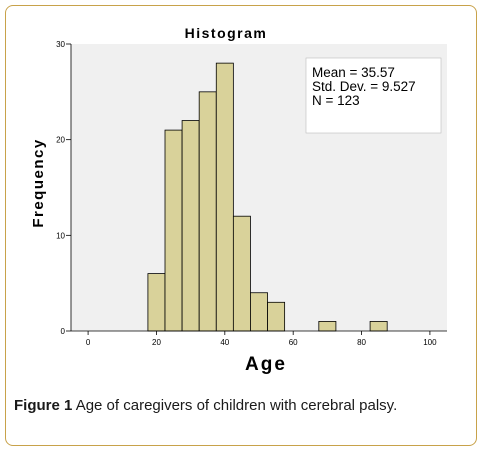  What do you see at coordinates (43, 405) in the screenshot?
I see `figure-caption-label: Figure 1` at bounding box center [43, 405].